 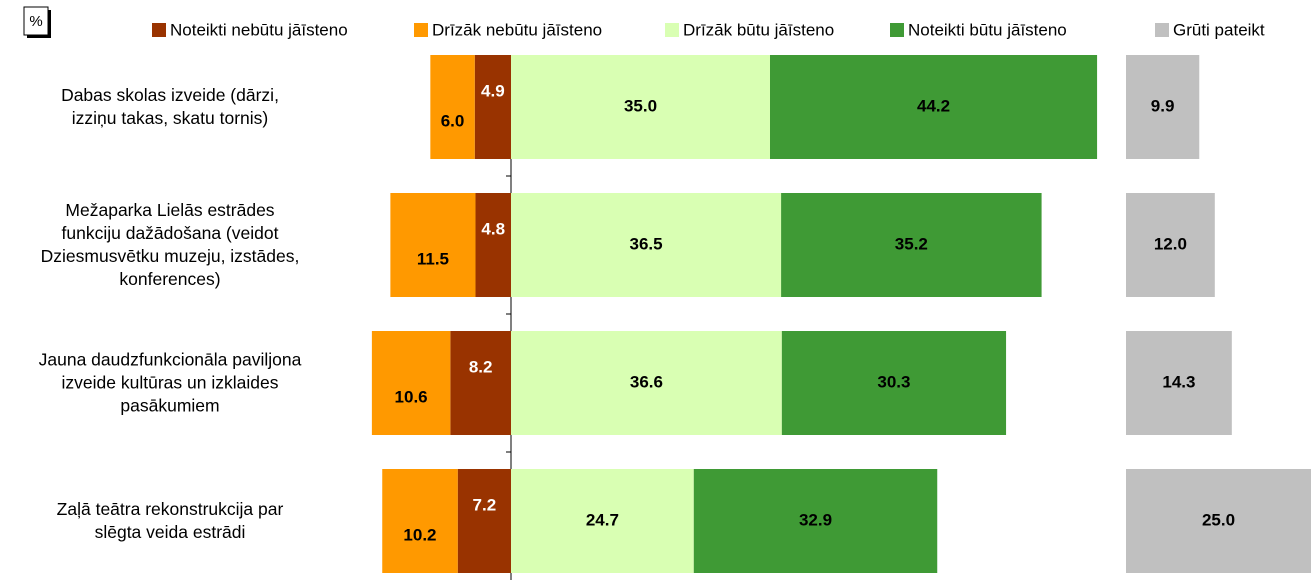 I want to click on value-label: 9.9, so click(x=1163, y=105).